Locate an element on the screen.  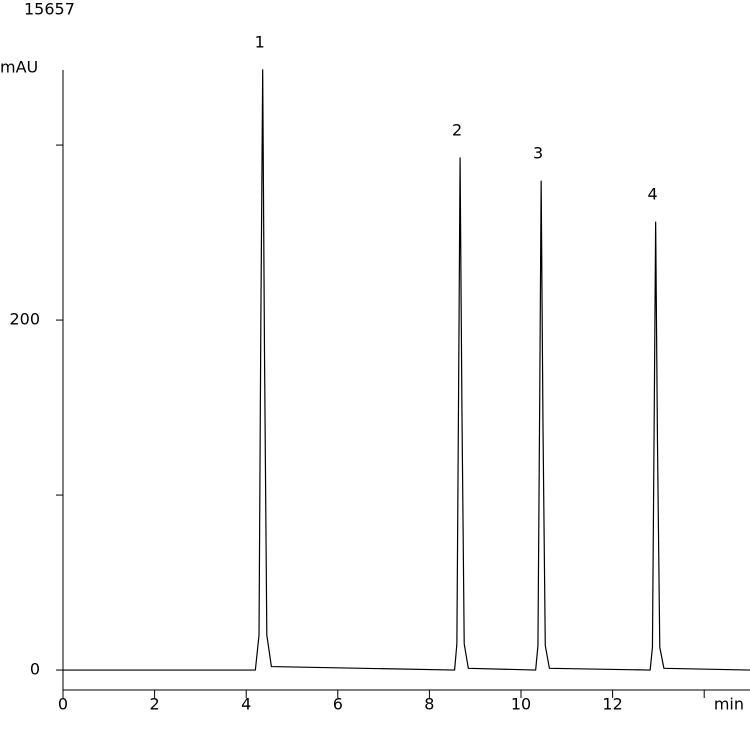
y-tick-label: 200 is located at coordinates (24, 319).